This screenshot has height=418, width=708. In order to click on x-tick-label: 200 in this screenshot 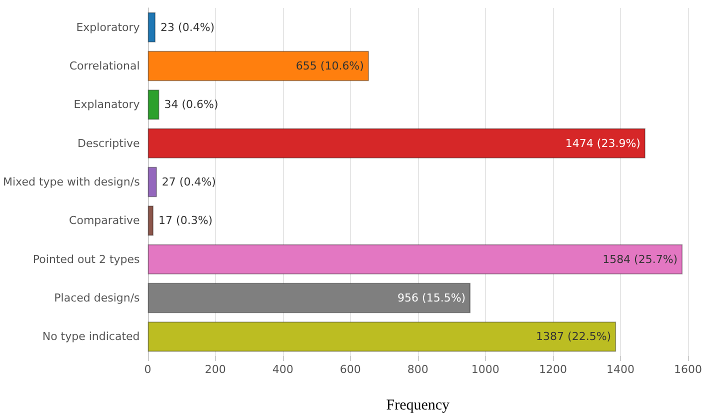, I will do `click(215, 369)`.